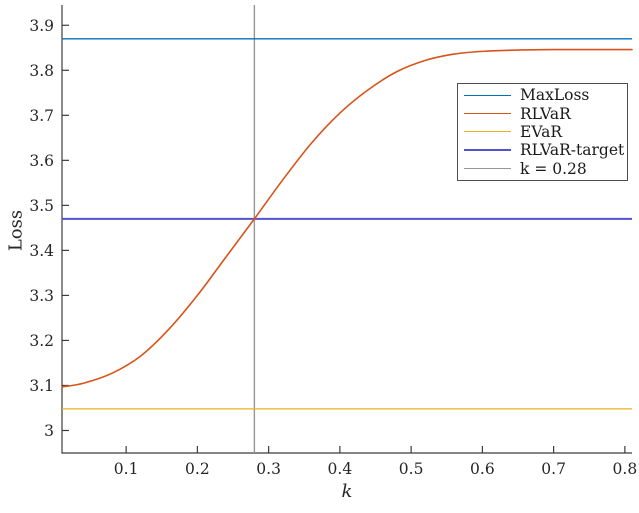  Describe the element at coordinates (41, 206) in the screenshot. I see `y-tick-label: 3.5` at that location.